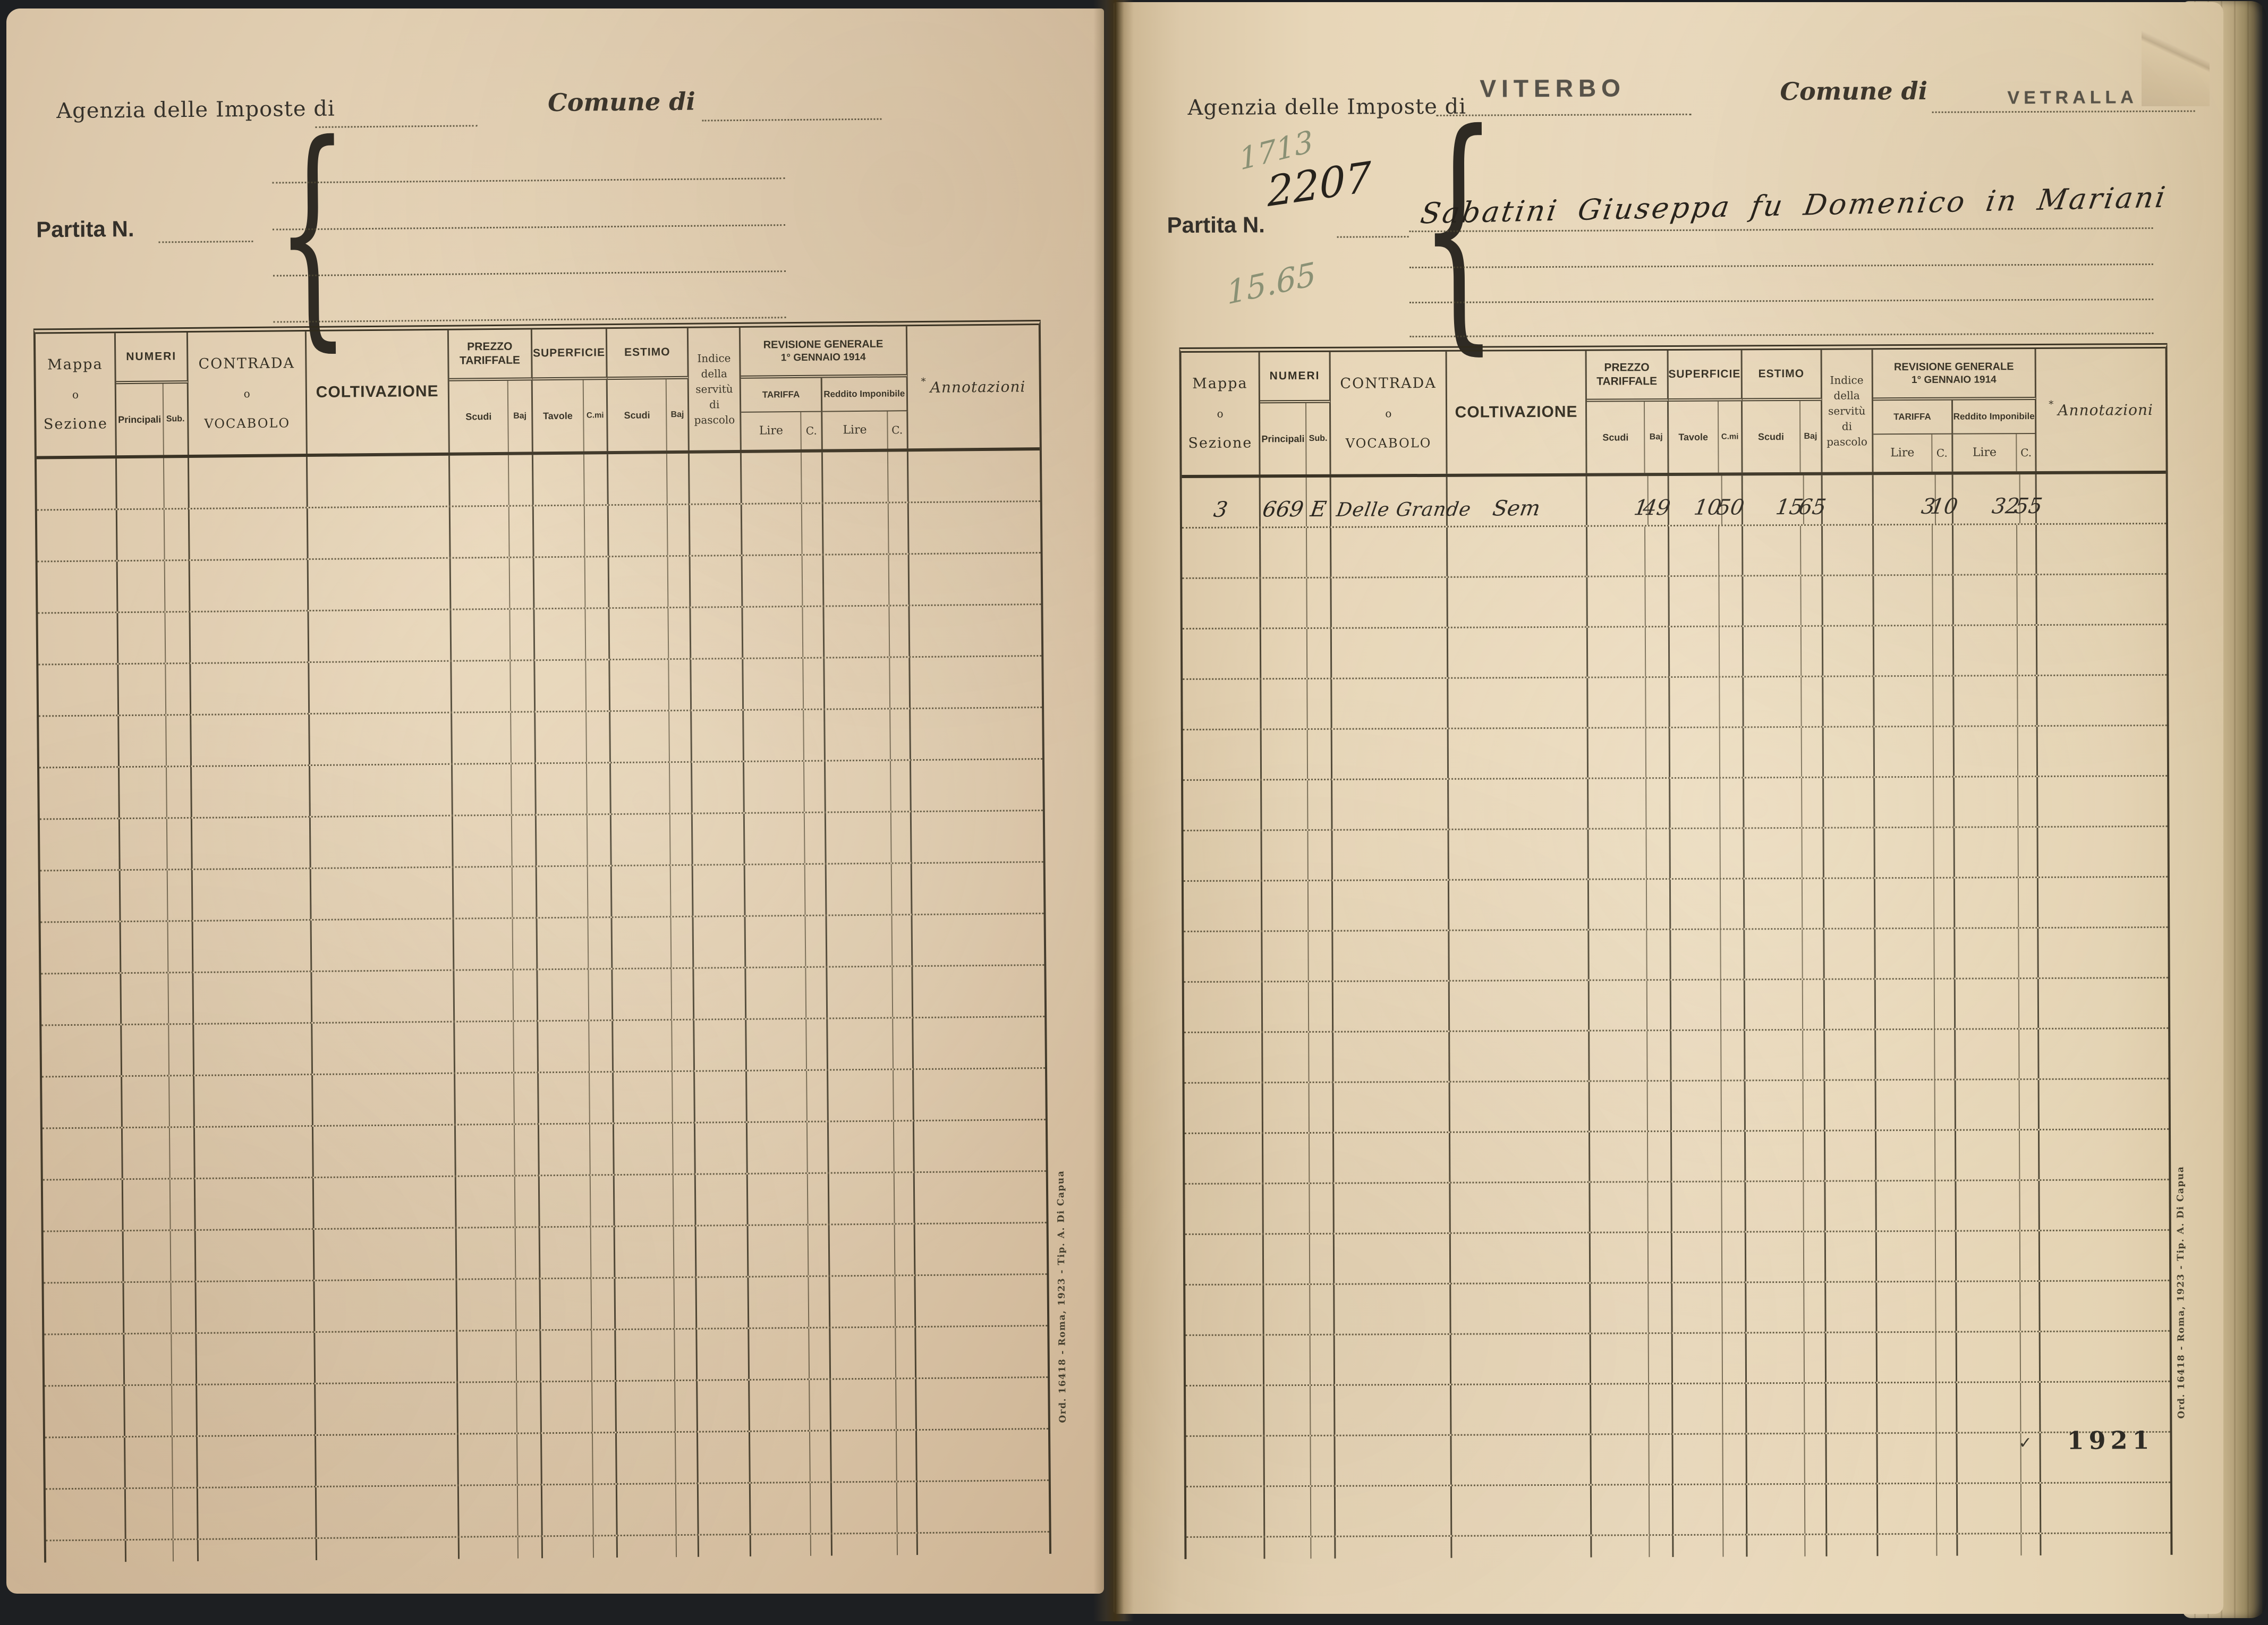 The image size is (2268, 1625). What do you see at coordinates (864, 394) in the screenshot?
I see `header-label: Reddito Imponibile` at bounding box center [864, 394].